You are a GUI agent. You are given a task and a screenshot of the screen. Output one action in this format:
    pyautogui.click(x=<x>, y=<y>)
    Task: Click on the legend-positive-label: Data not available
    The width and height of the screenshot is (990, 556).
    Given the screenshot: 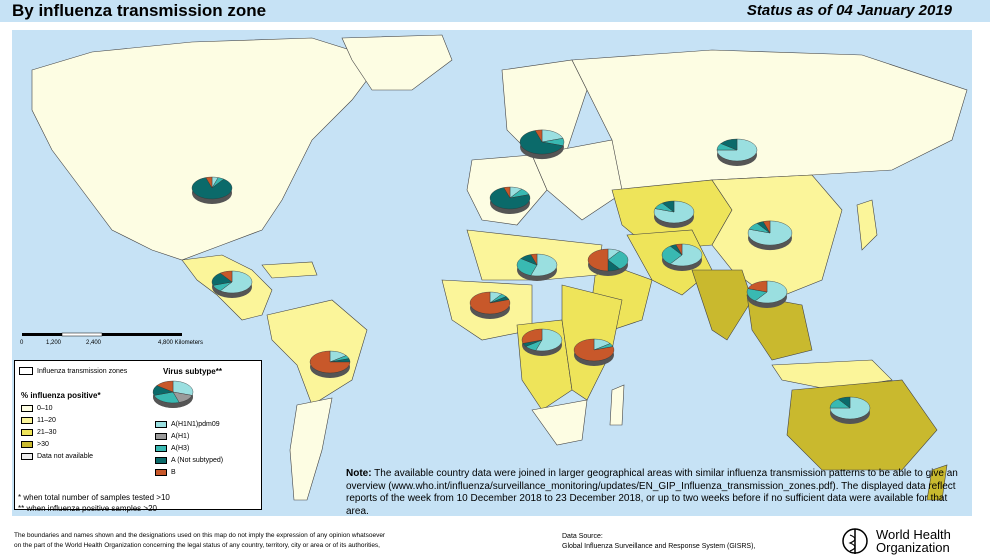 What is the action you would take?
    pyautogui.click(x=65, y=456)
    